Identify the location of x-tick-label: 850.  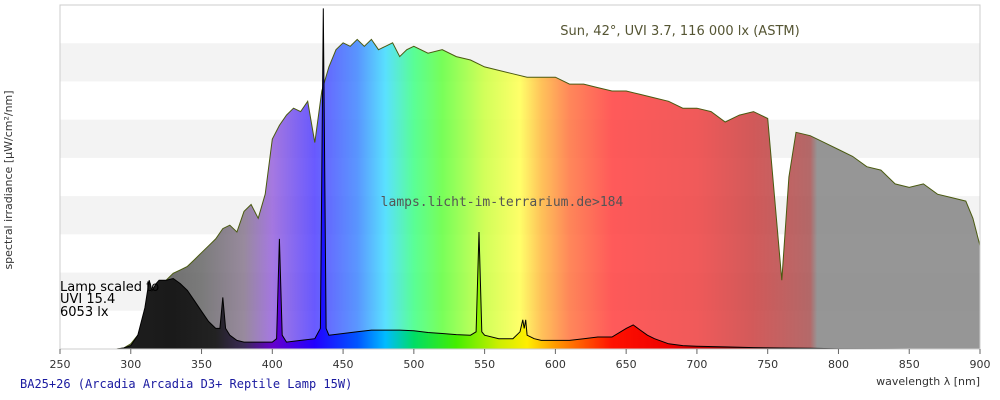
(909, 364).